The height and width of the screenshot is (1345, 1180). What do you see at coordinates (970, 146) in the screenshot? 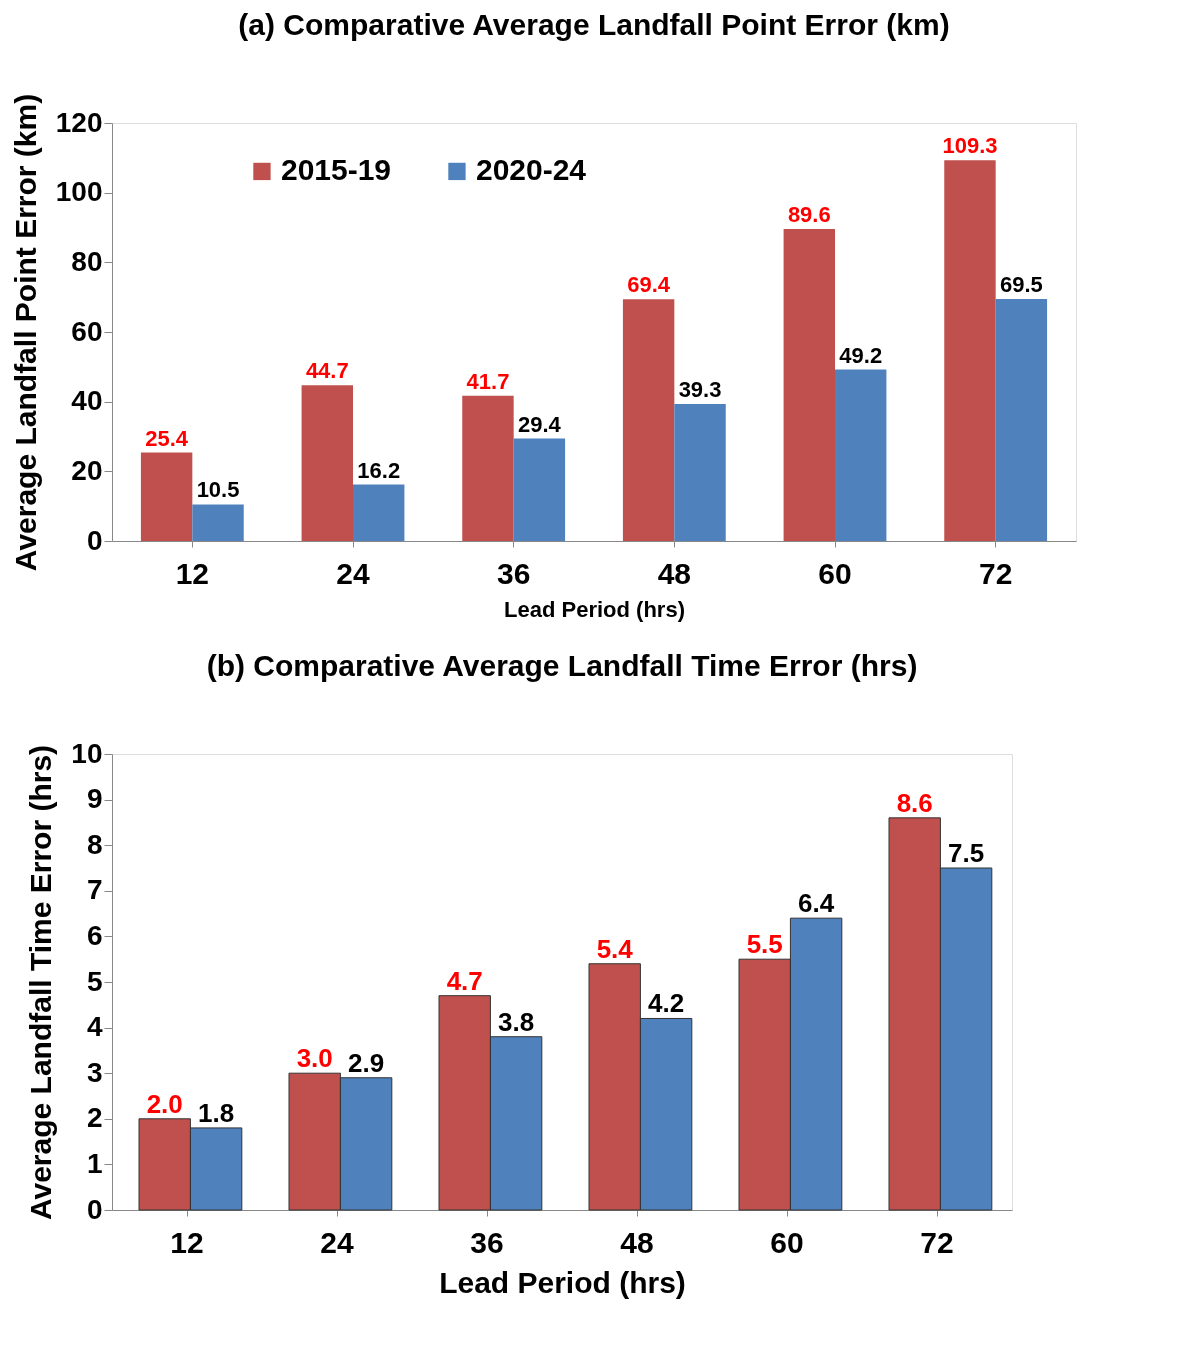
I see `data-label: 109.3` at bounding box center [970, 146].